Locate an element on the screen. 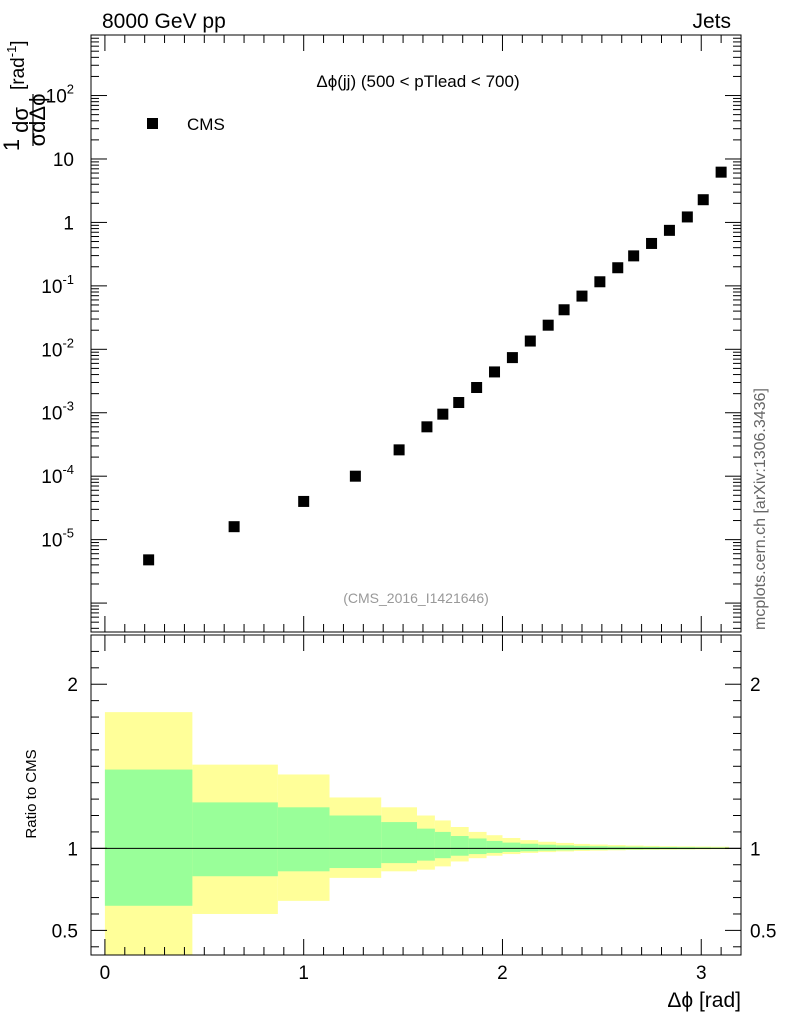  main-y-label: 1 dσ σdΔϕ [rad-1] is located at coordinates (25, 95).